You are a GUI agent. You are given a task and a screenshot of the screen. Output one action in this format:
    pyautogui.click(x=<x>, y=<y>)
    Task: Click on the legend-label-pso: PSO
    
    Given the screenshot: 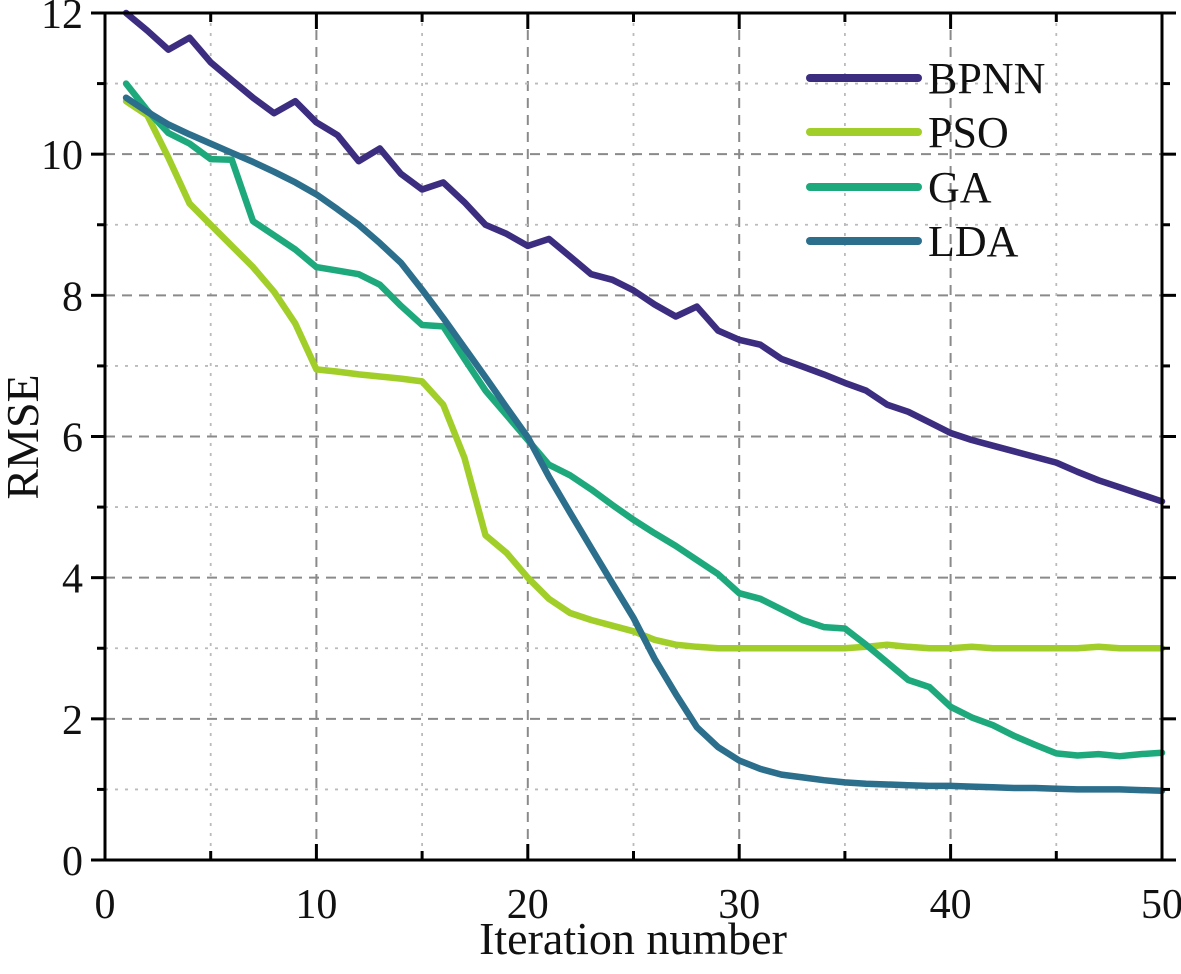 What is the action you would take?
    pyautogui.click(x=968, y=132)
    